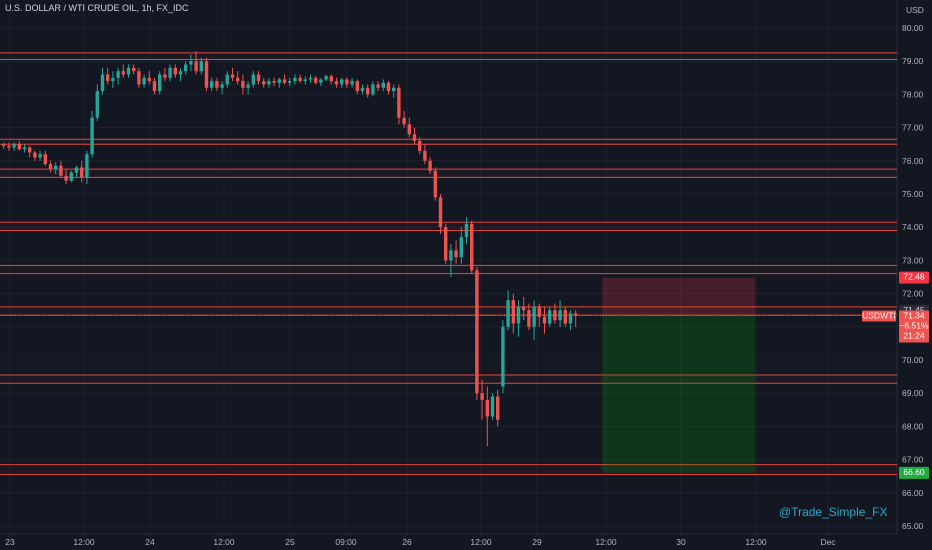 The width and height of the screenshot is (932, 550). What do you see at coordinates (914, 277) in the screenshot?
I see `stop-price-tag-bg` at bounding box center [914, 277].